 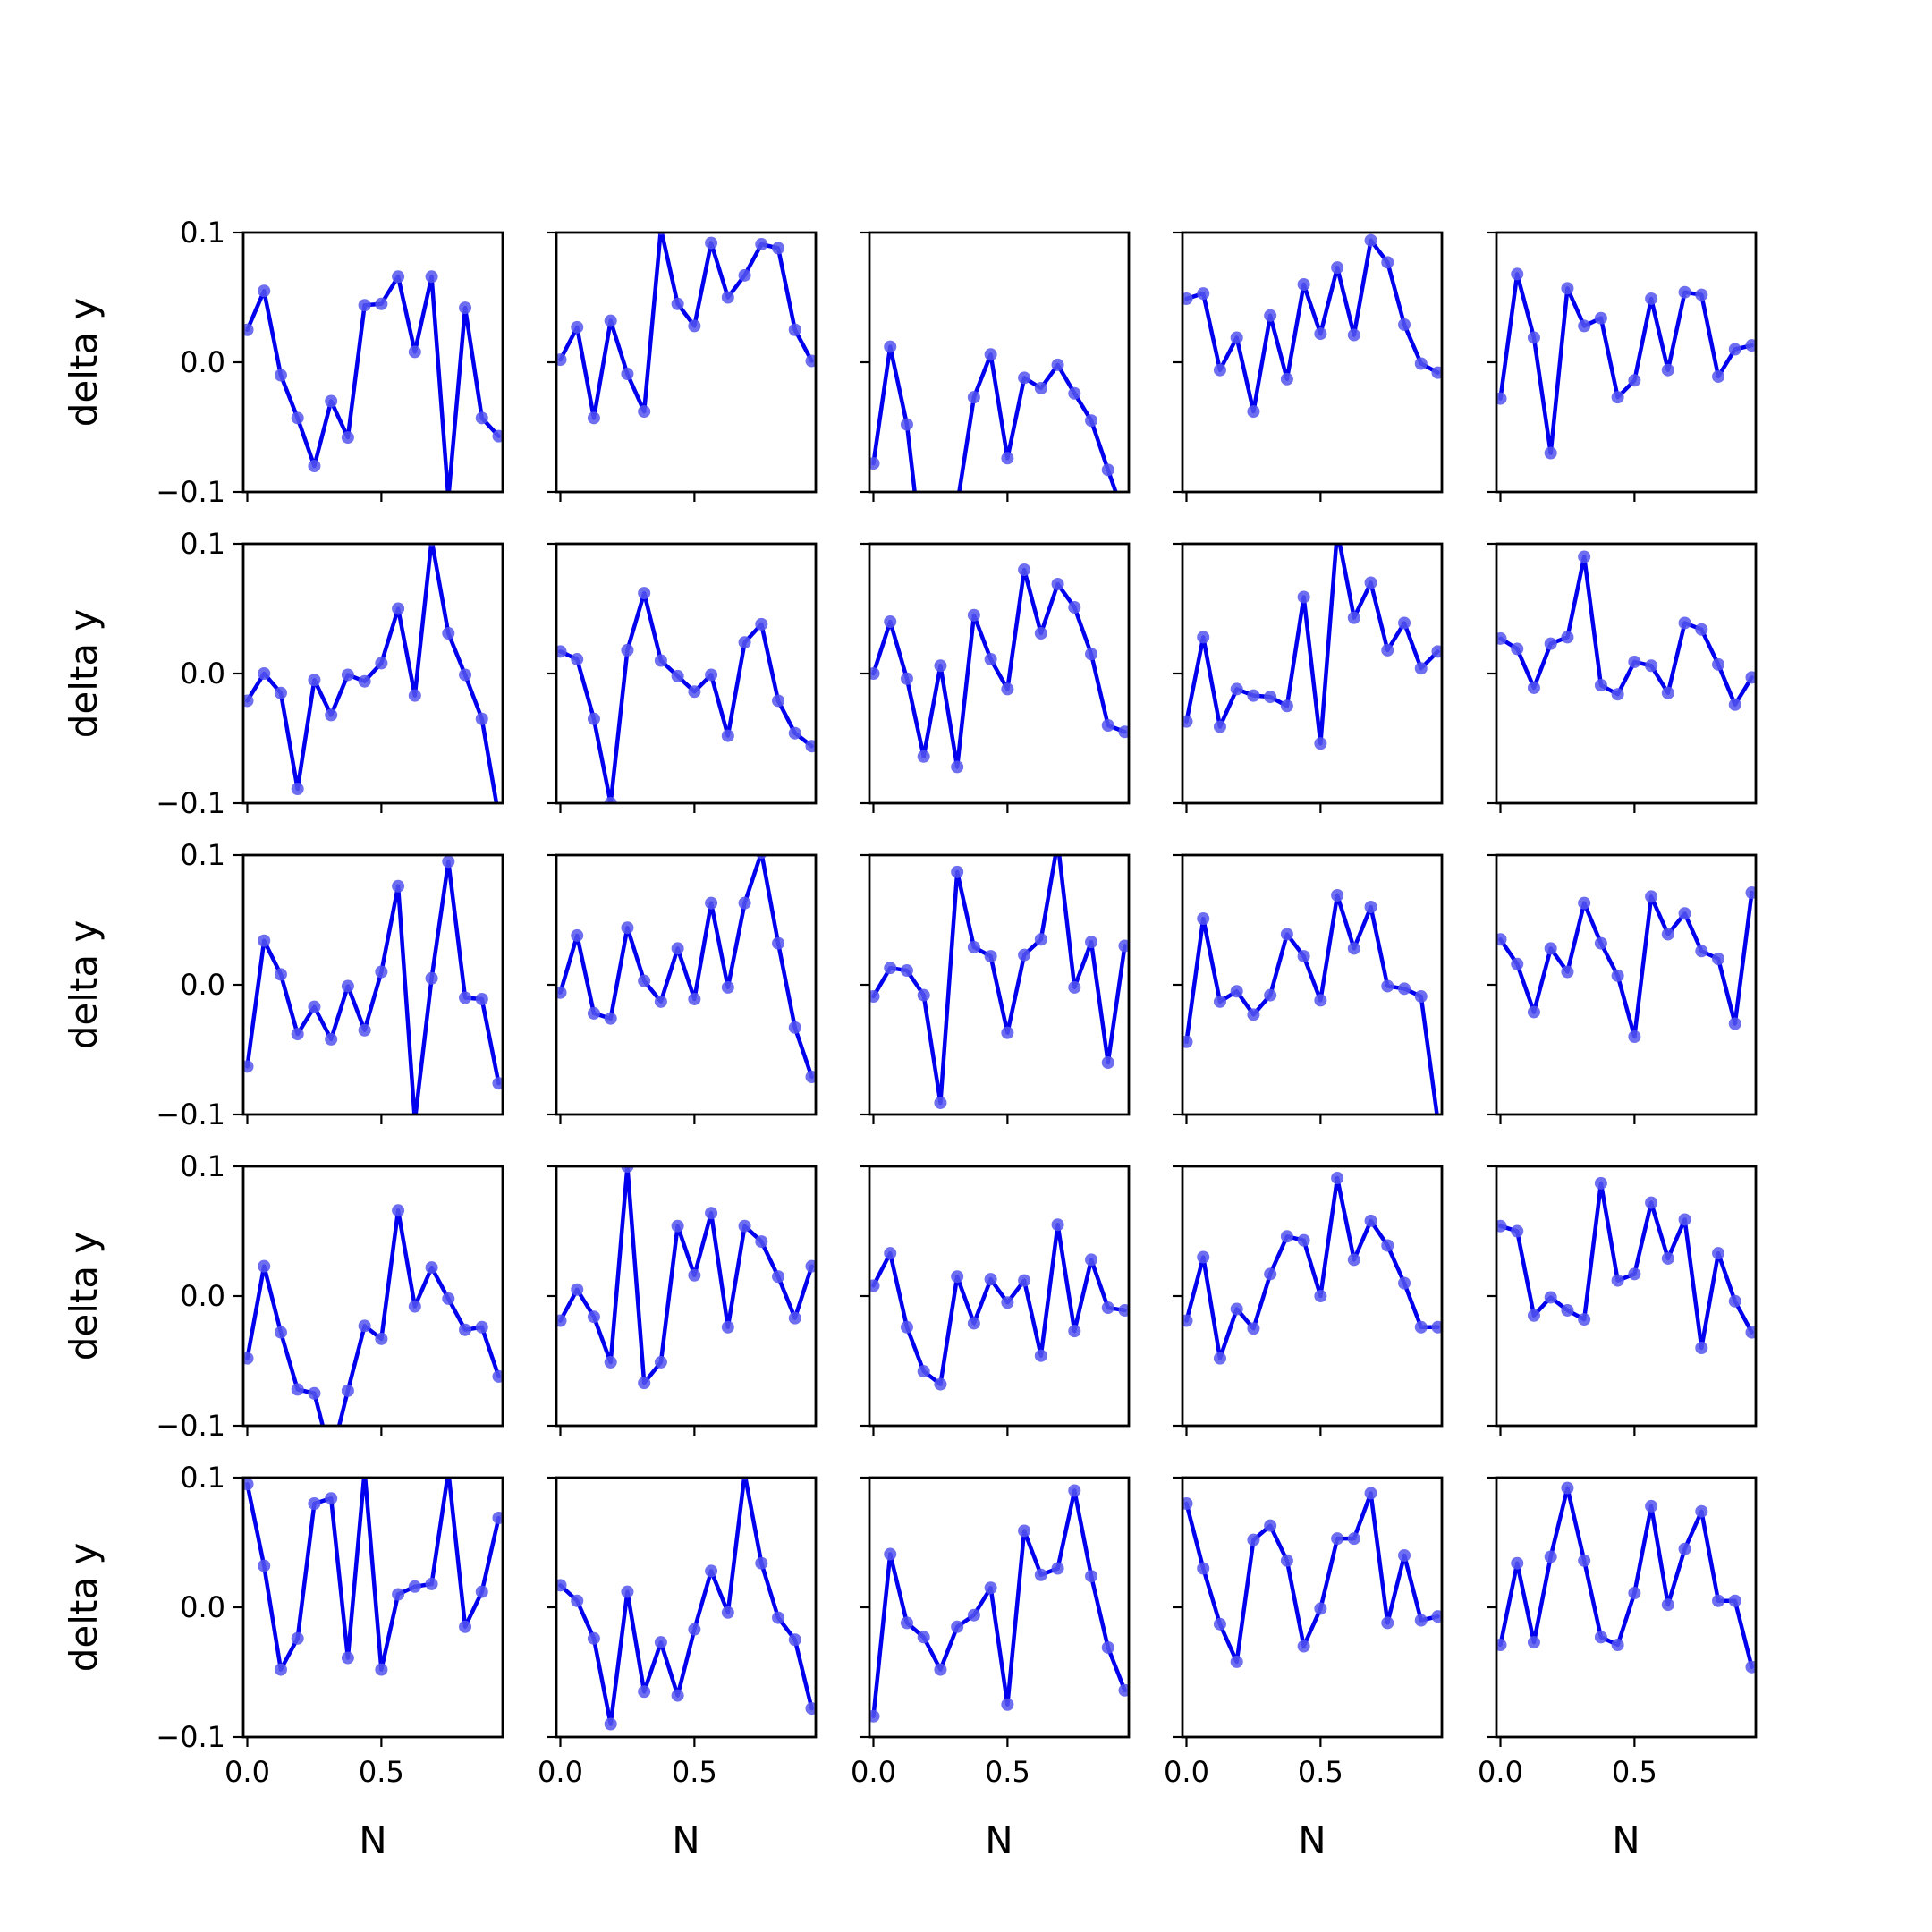 What do you see at coordinates (995, 366) in the screenshot?
I see `subplot-r0-c2` at bounding box center [995, 366].